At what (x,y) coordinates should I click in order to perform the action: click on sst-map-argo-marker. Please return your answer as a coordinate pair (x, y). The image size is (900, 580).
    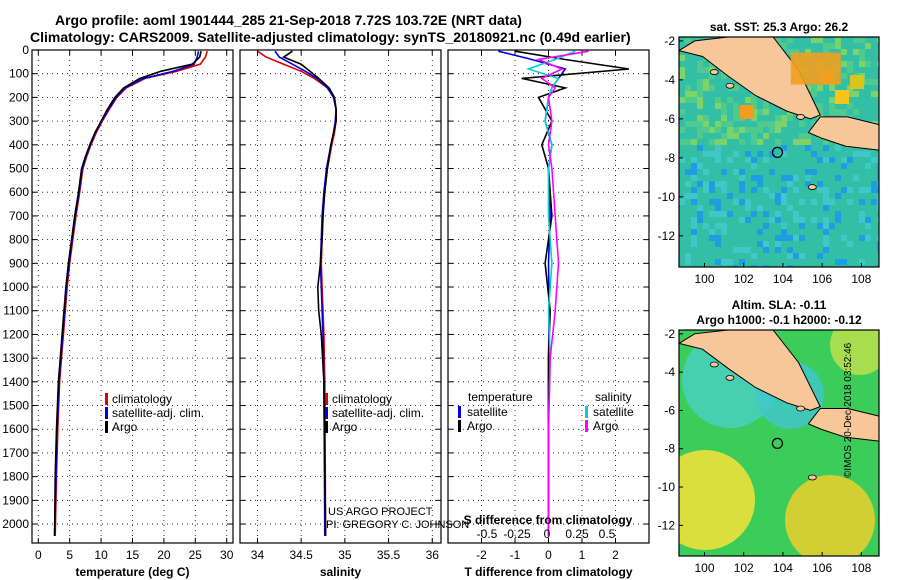
    Looking at the image, I should click on (777, 152).